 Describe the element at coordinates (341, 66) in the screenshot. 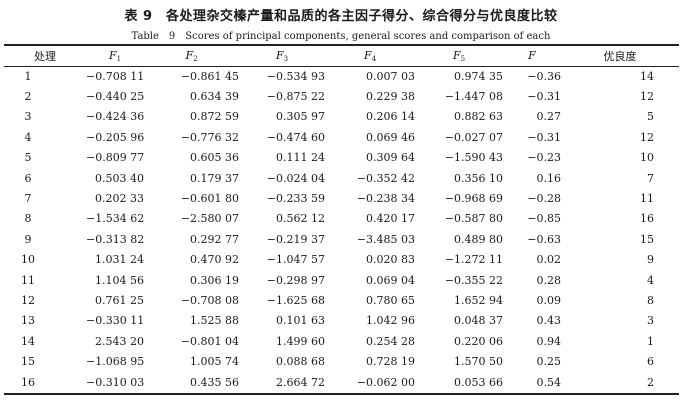

I see `header-rule` at that location.